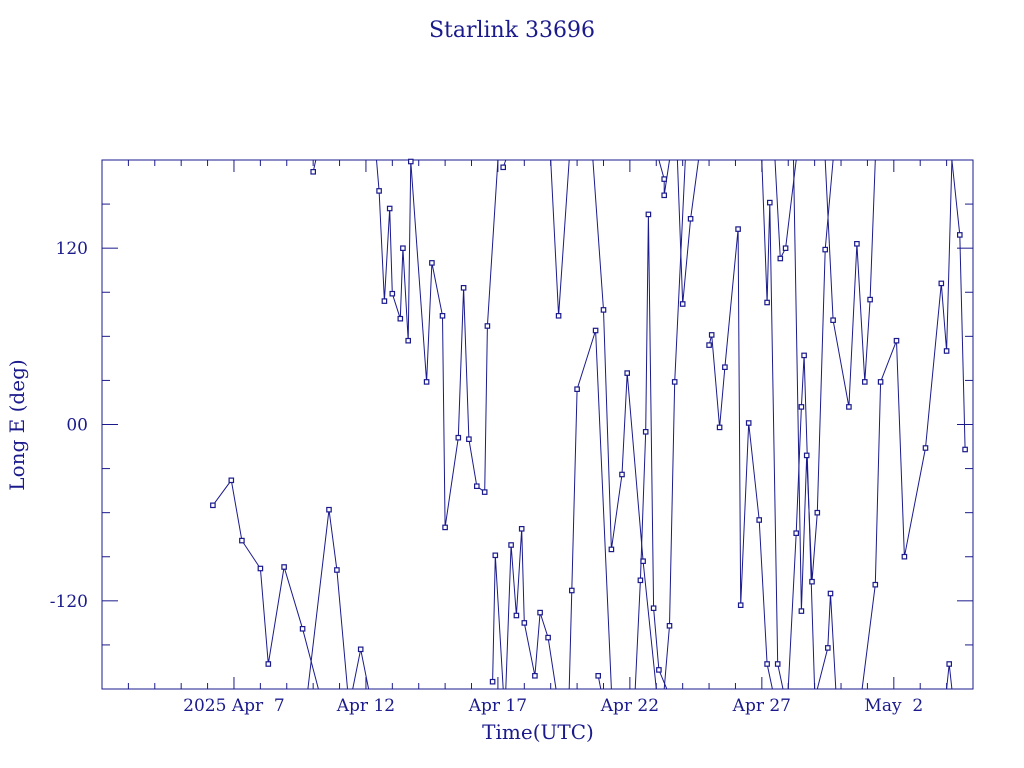 The width and height of the screenshot is (1024, 768). I want to click on y-tick-label: 120, so click(72, 249).